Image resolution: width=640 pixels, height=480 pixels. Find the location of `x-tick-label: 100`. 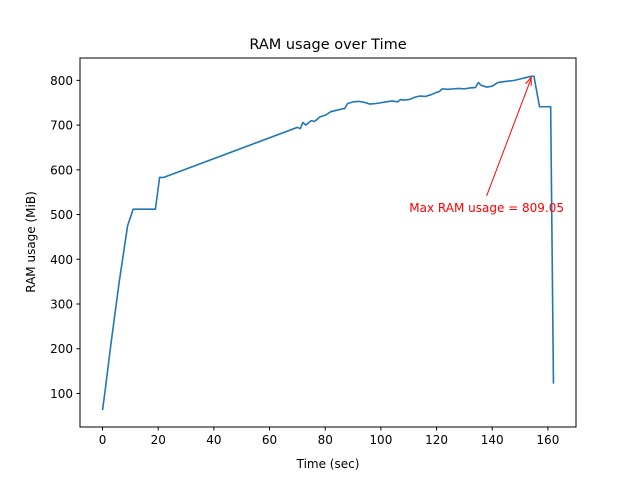

x-tick-label: 100 is located at coordinates (380, 440).